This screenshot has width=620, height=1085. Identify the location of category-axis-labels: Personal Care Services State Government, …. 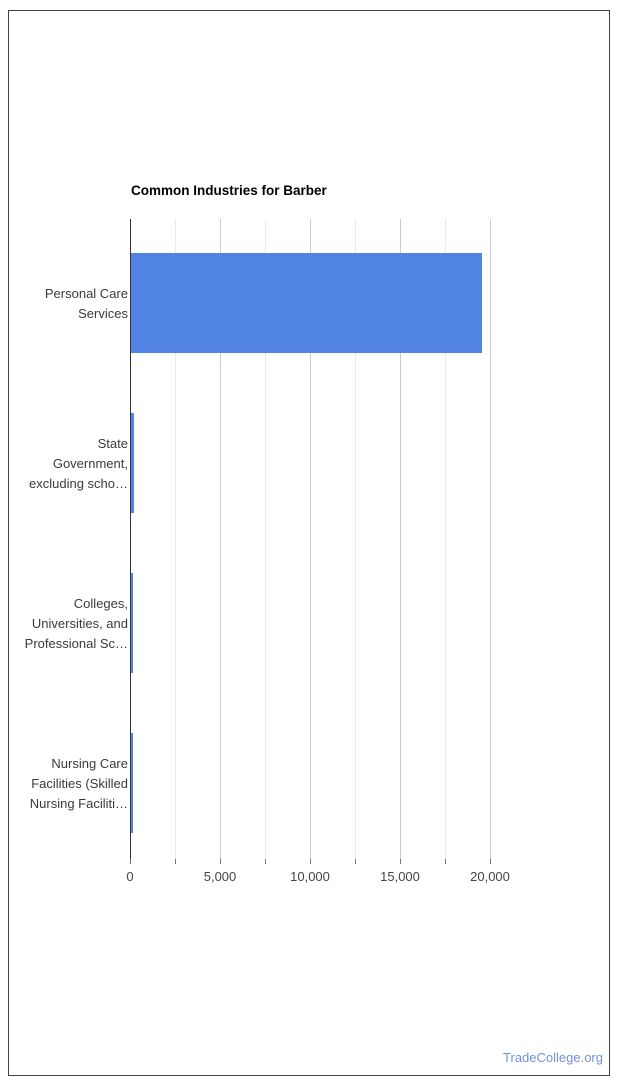
(68, 539).